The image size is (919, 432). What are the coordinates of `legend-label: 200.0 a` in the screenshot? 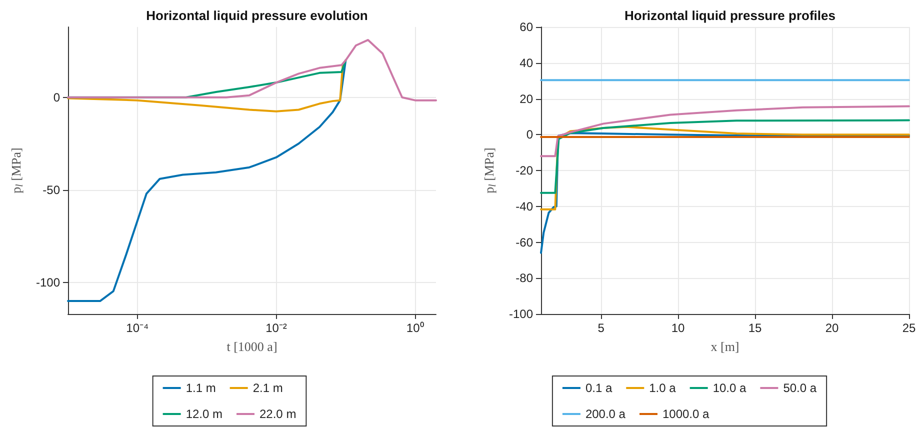 It's located at (605, 414).